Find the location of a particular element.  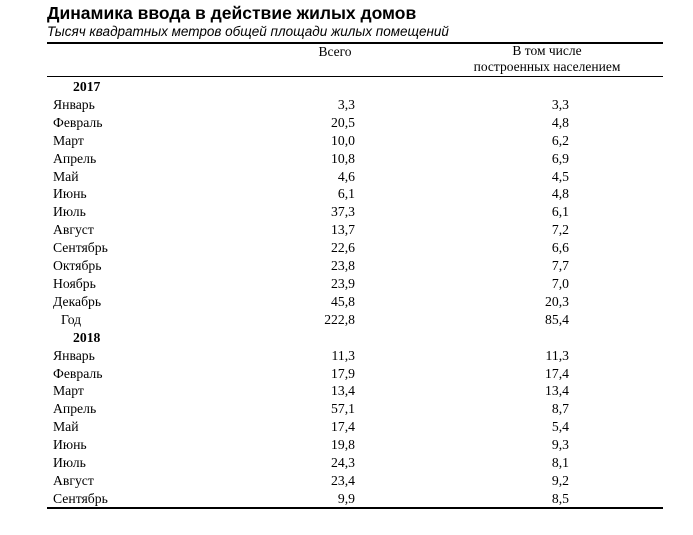

value-population: 9,2 is located at coordinates (560, 480).